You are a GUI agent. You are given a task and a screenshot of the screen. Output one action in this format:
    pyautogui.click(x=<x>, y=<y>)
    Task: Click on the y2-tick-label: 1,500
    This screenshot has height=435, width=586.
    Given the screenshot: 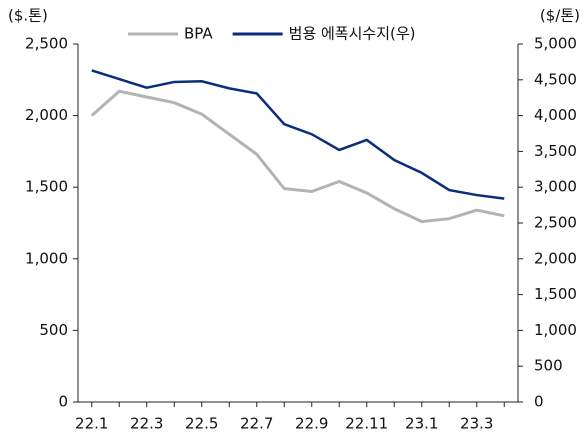 What is the action you would take?
    pyautogui.click(x=555, y=294)
    